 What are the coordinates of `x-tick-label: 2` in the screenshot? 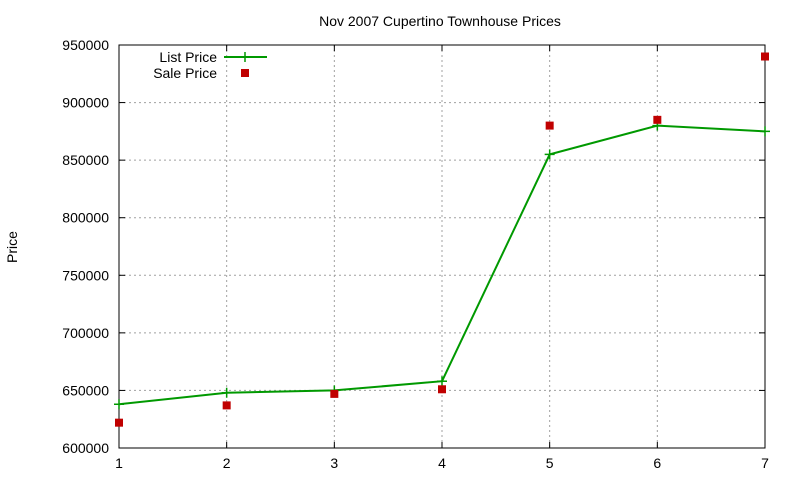 It's located at (227, 463).